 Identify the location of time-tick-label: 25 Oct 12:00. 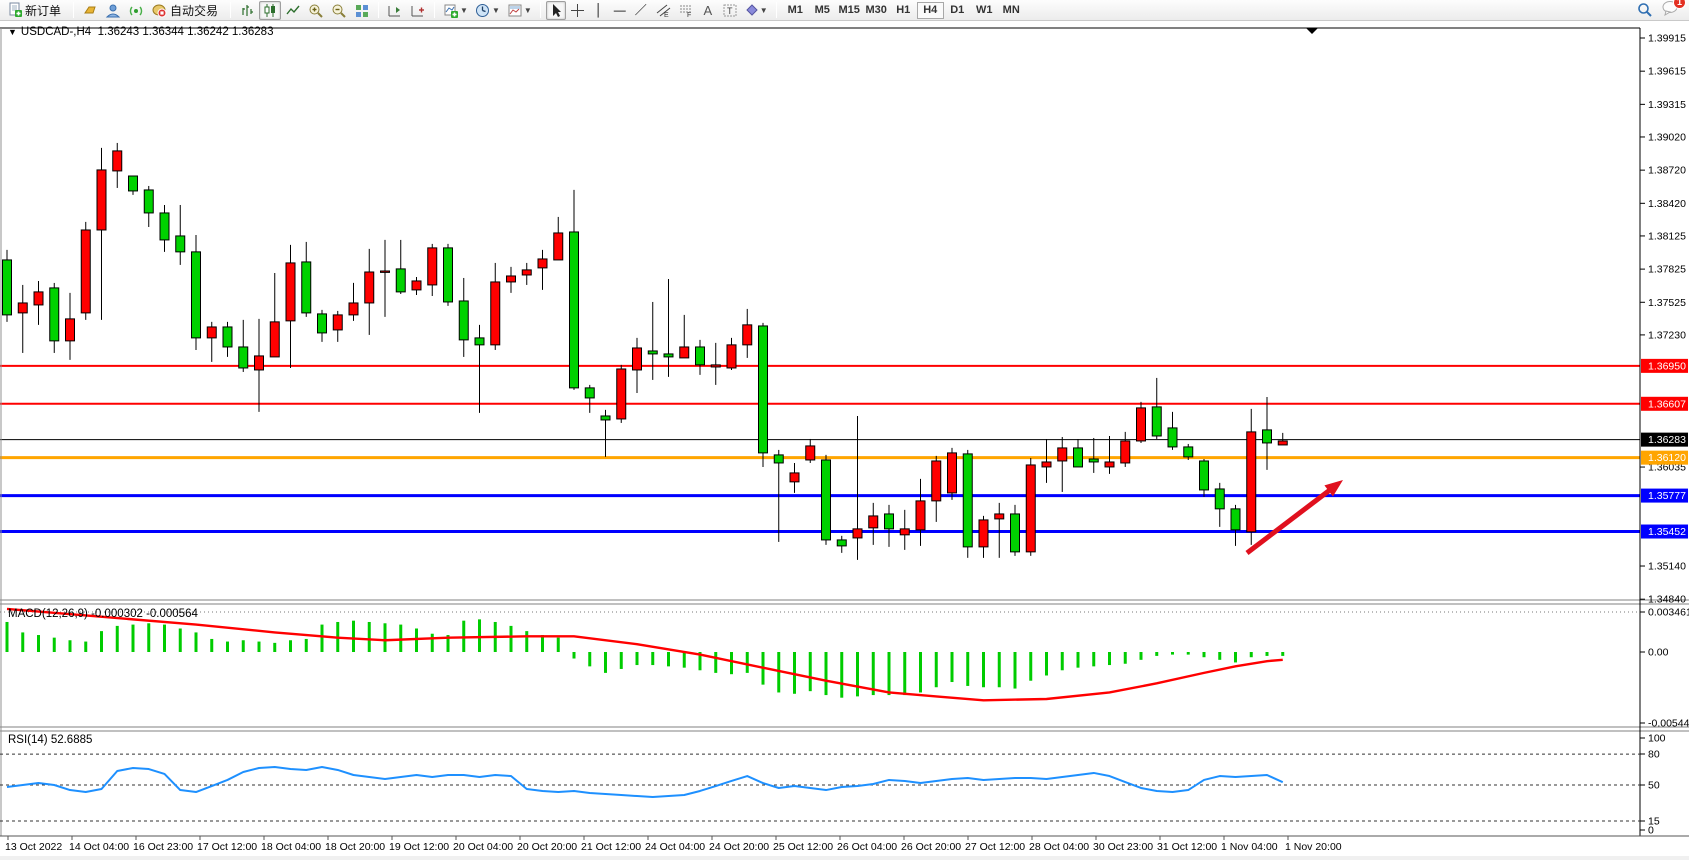
(803, 847).